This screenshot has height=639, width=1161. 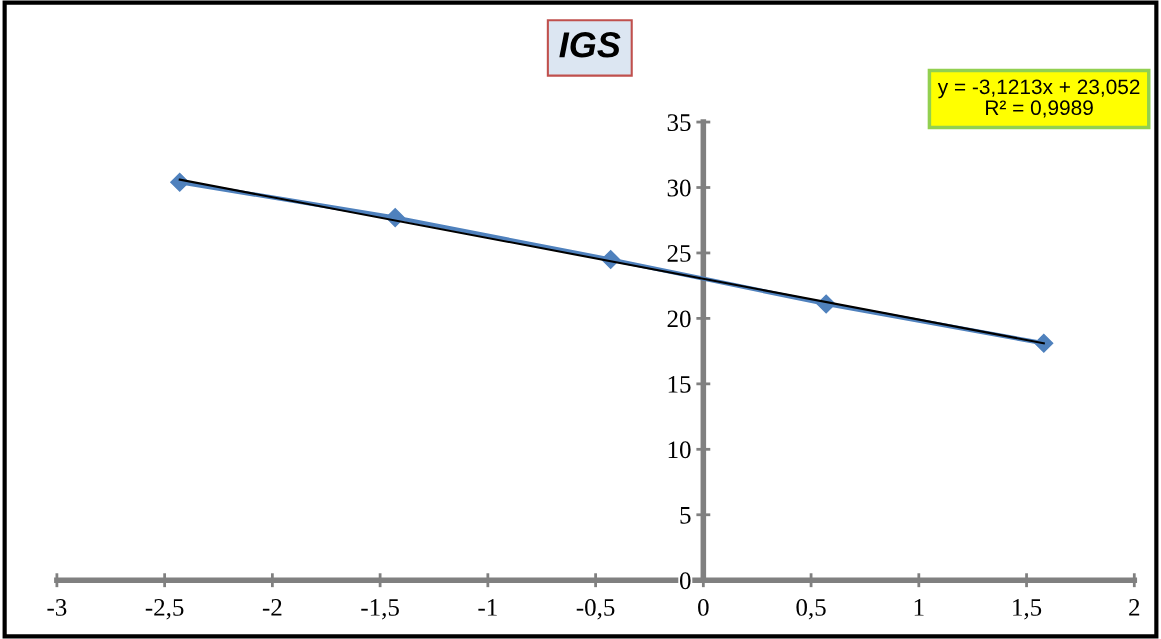 What do you see at coordinates (679, 253) in the screenshot?
I see `y-tick-label: 25` at bounding box center [679, 253].